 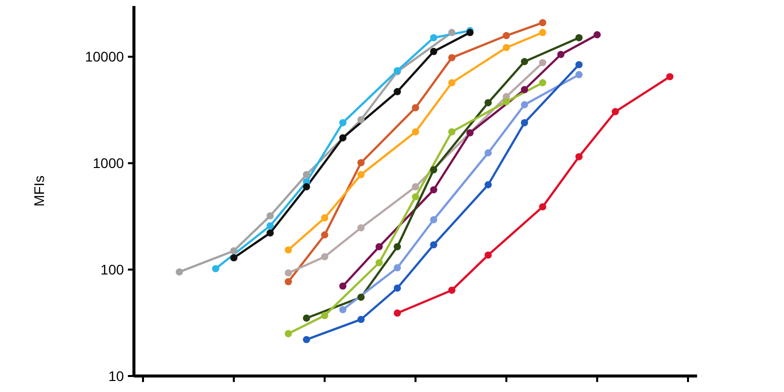 What do you see at coordinates (116, 376) in the screenshot?
I see `y-tick-label: 10` at bounding box center [116, 376].